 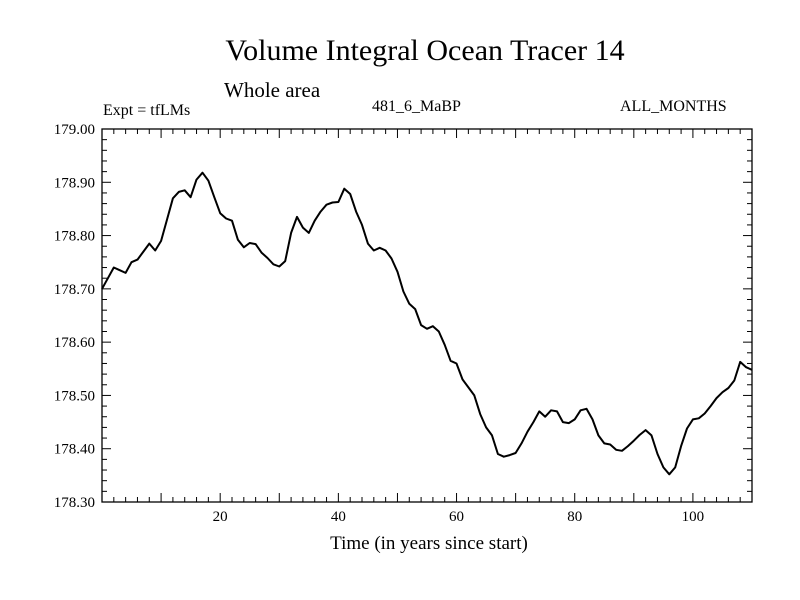 I want to click on y-tick-label: 179.00, so click(x=74, y=130).